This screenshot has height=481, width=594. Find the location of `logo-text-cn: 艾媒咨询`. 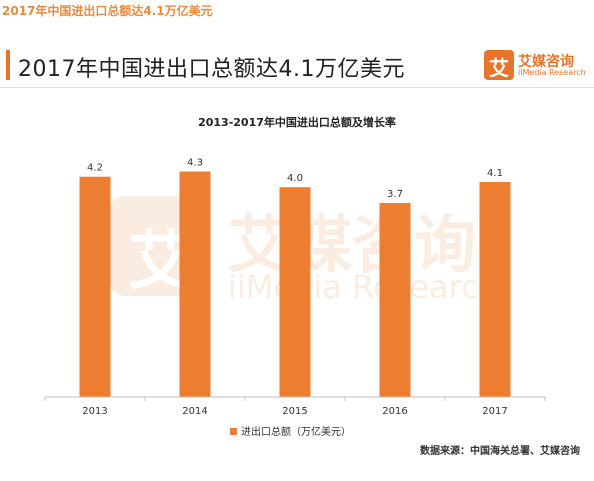

logo-text-cn: 艾媒咨询 is located at coordinates (546, 62).